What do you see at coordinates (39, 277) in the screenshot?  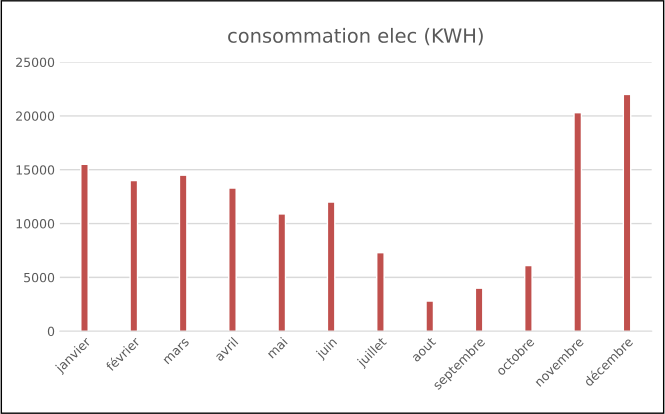 I see `y-tick-label: 5000` at bounding box center [39, 277].